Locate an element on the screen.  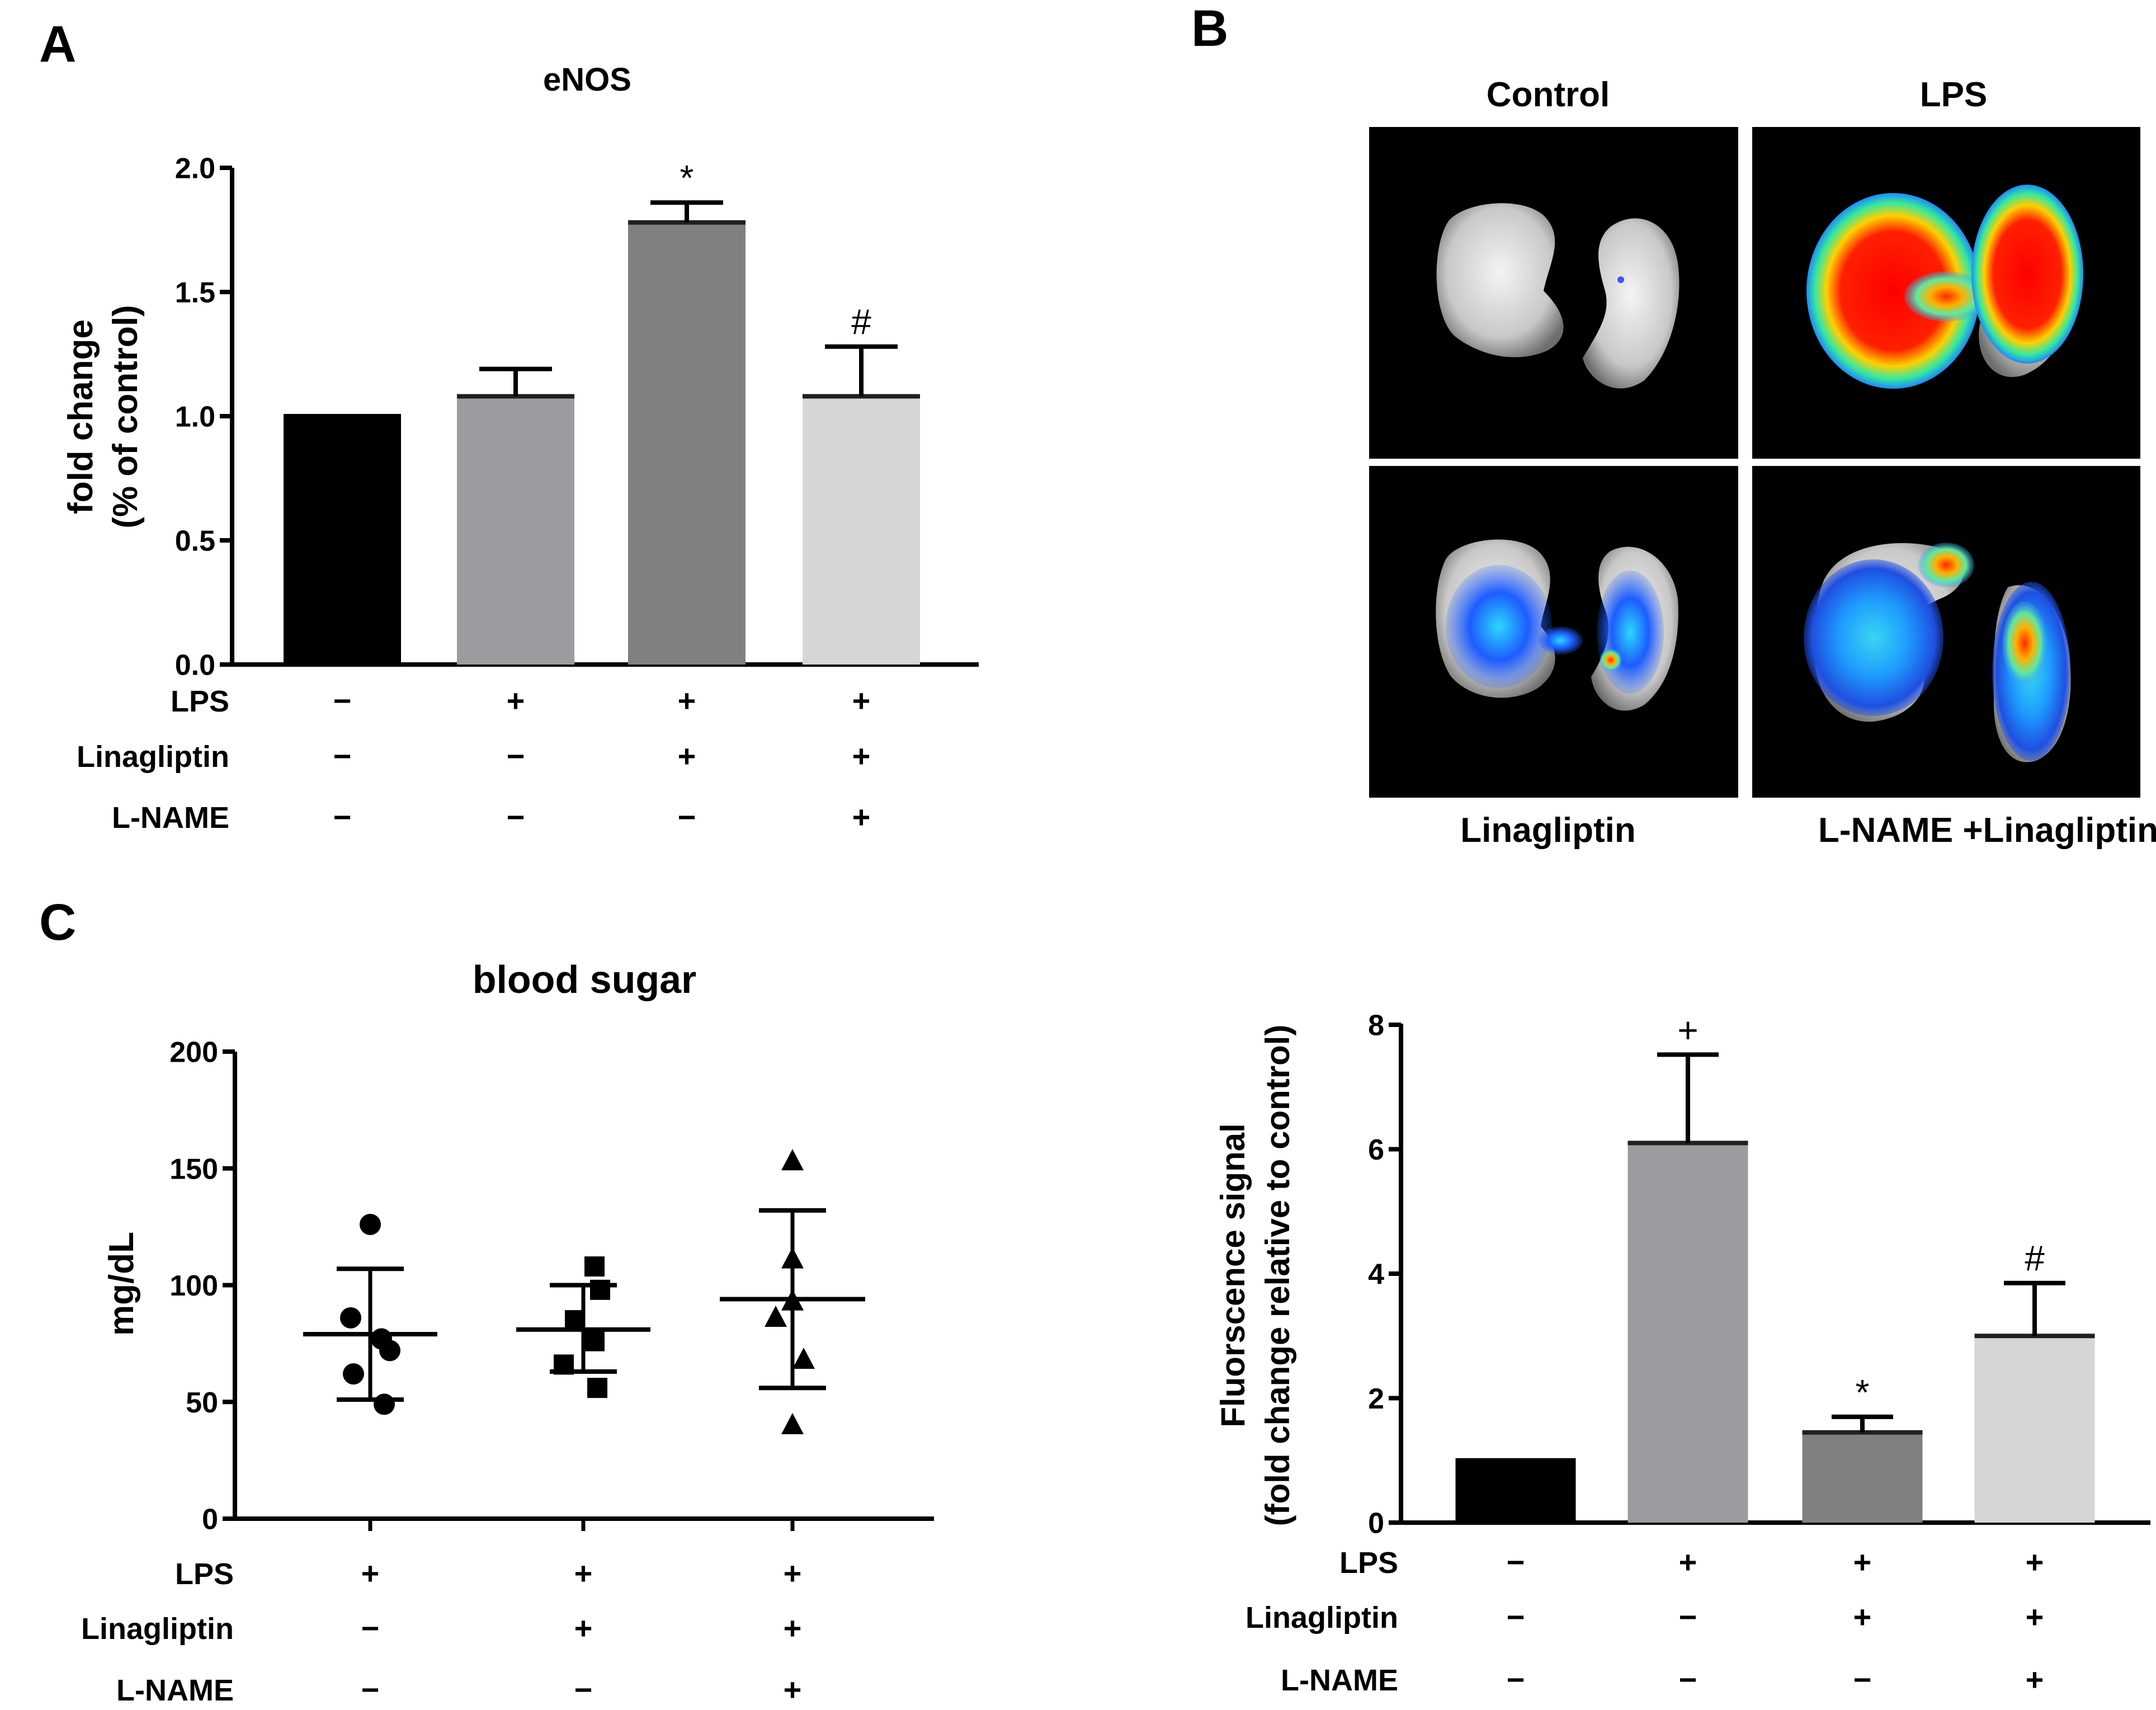
chart-d-ytick-label-3: 6 is located at coordinates (1376, 1150).